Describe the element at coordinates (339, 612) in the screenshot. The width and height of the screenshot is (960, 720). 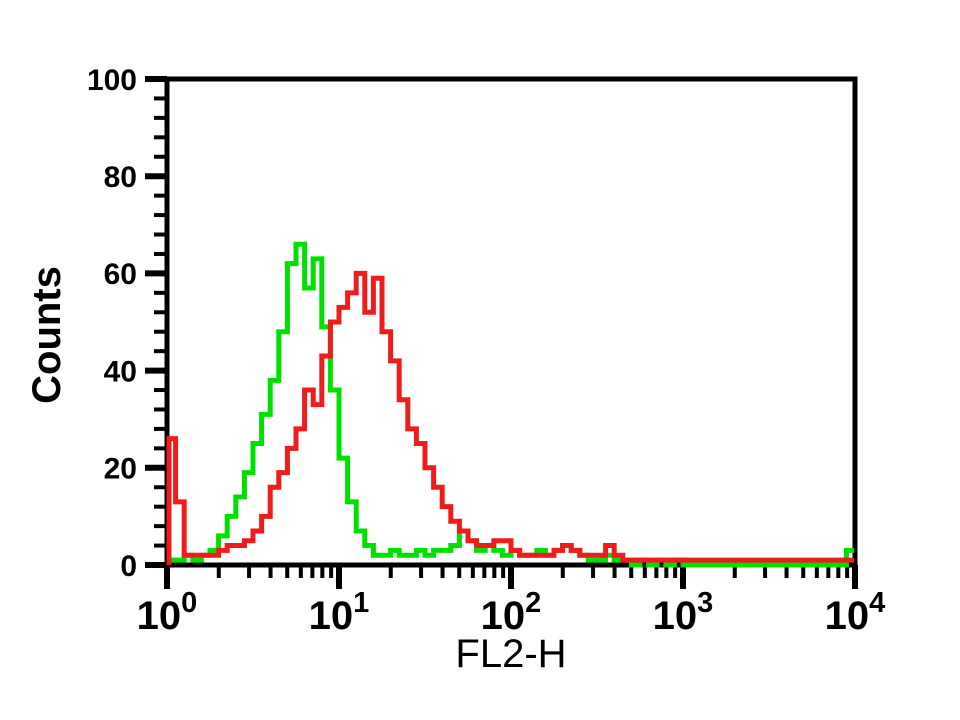
I see `x-tick-label-1e1: 10¹` at that location.